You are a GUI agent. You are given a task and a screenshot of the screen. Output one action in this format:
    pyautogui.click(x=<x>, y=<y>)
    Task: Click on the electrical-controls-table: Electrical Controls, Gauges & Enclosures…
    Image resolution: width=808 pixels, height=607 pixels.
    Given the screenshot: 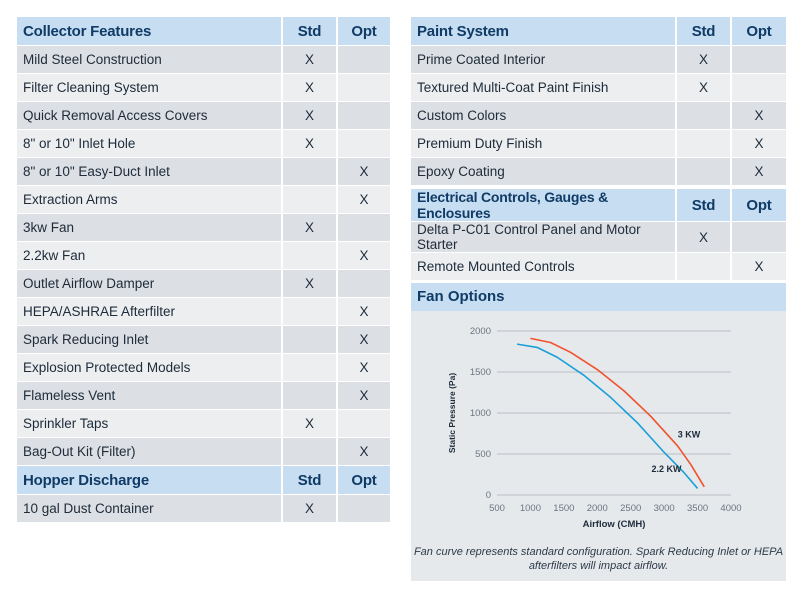 What is the action you would take?
    pyautogui.click(x=598, y=235)
    